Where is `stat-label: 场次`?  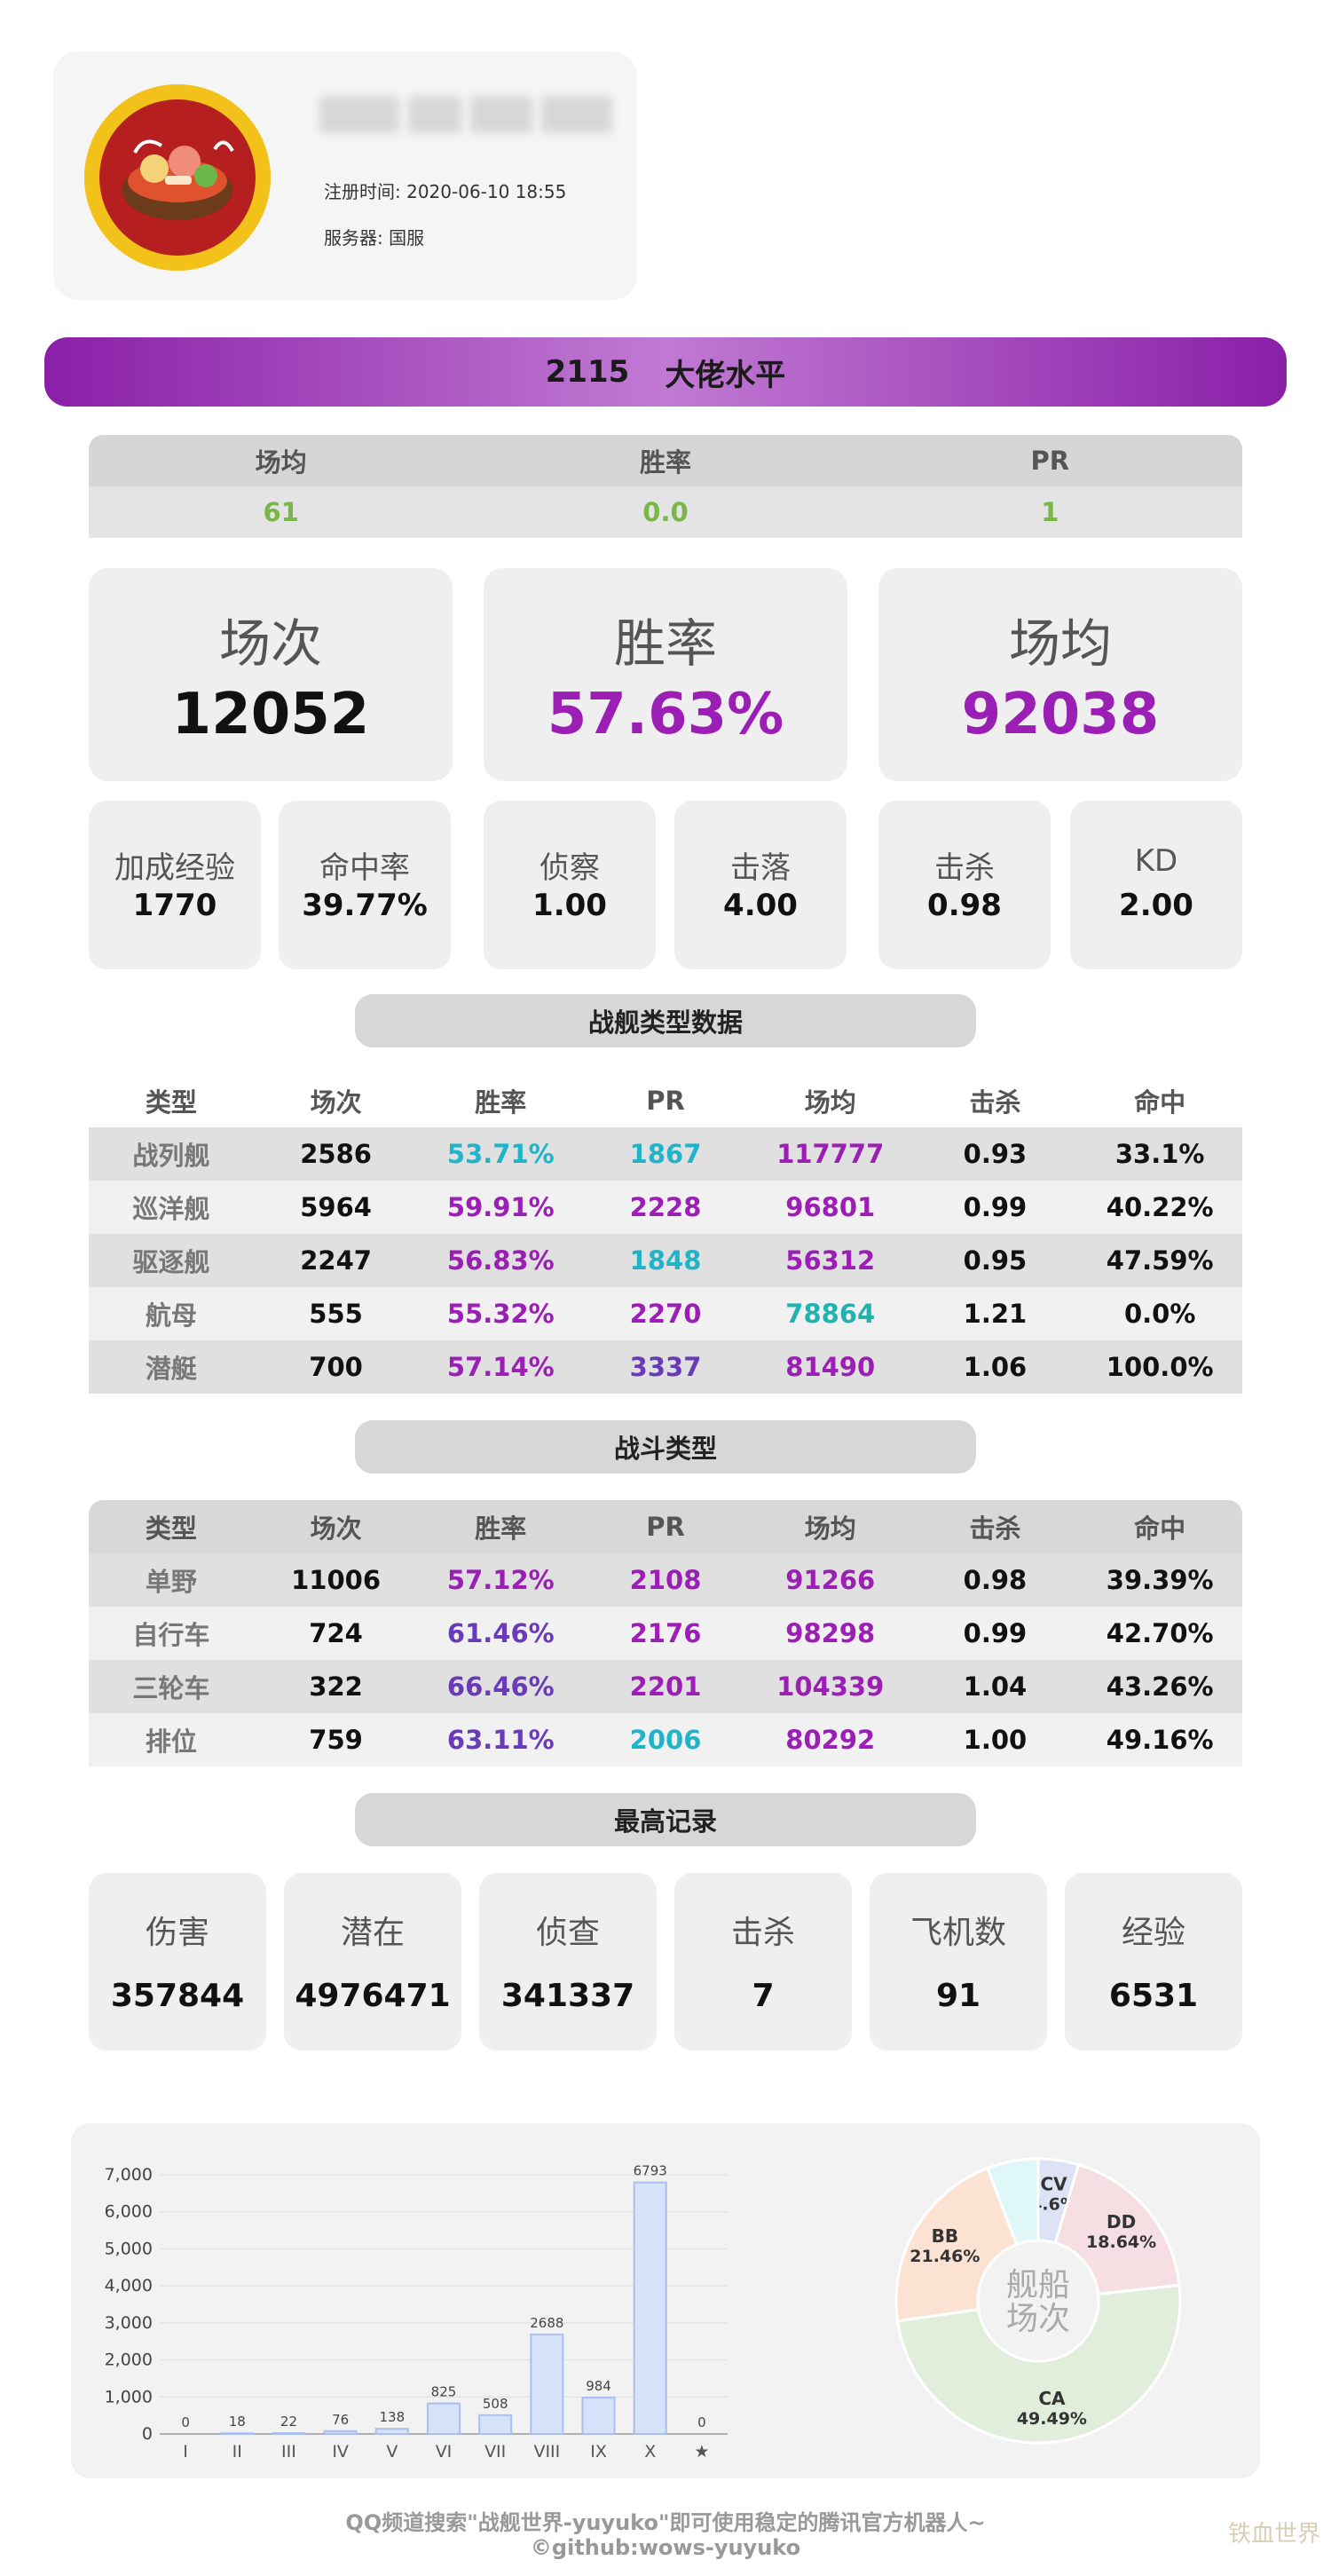 stat-label: 场次 is located at coordinates (270, 643).